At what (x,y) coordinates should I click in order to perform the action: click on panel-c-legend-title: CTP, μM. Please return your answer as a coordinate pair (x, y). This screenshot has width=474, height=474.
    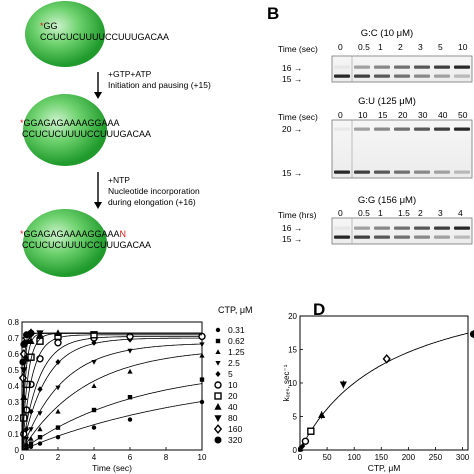
    Looking at the image, I should click on (235, 310).